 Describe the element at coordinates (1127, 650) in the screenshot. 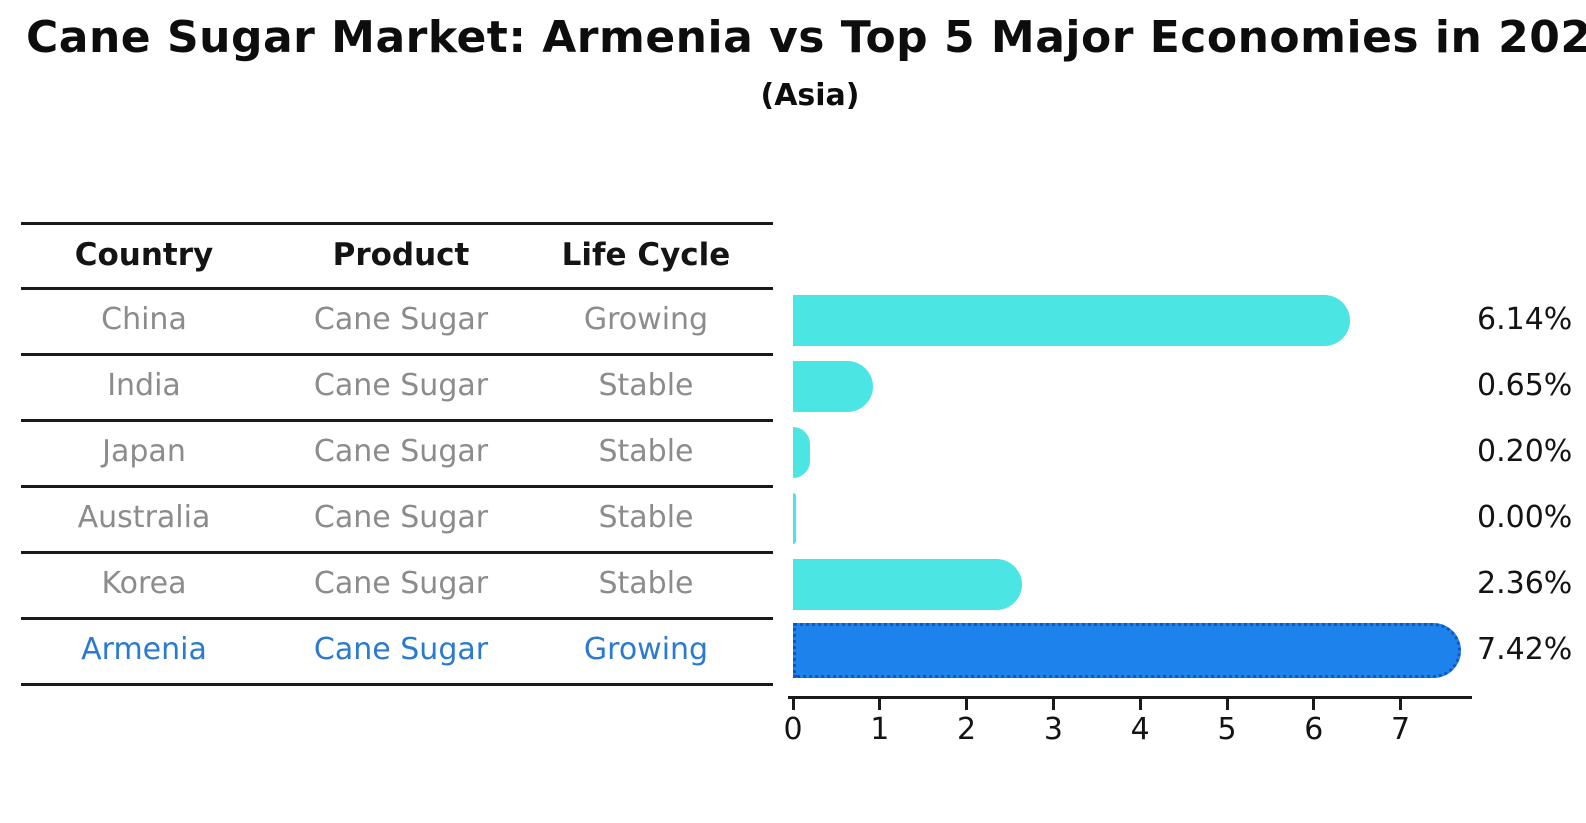

I see `bar-armenia` at that location.